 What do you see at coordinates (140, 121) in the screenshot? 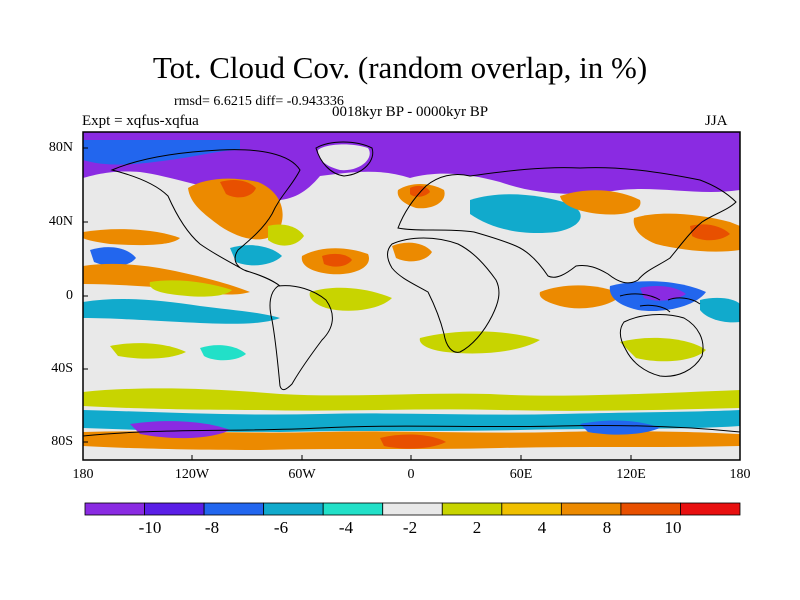
I see `experiment-label: Expt = xqfus-xqfua` at bounding box center [140, 121].